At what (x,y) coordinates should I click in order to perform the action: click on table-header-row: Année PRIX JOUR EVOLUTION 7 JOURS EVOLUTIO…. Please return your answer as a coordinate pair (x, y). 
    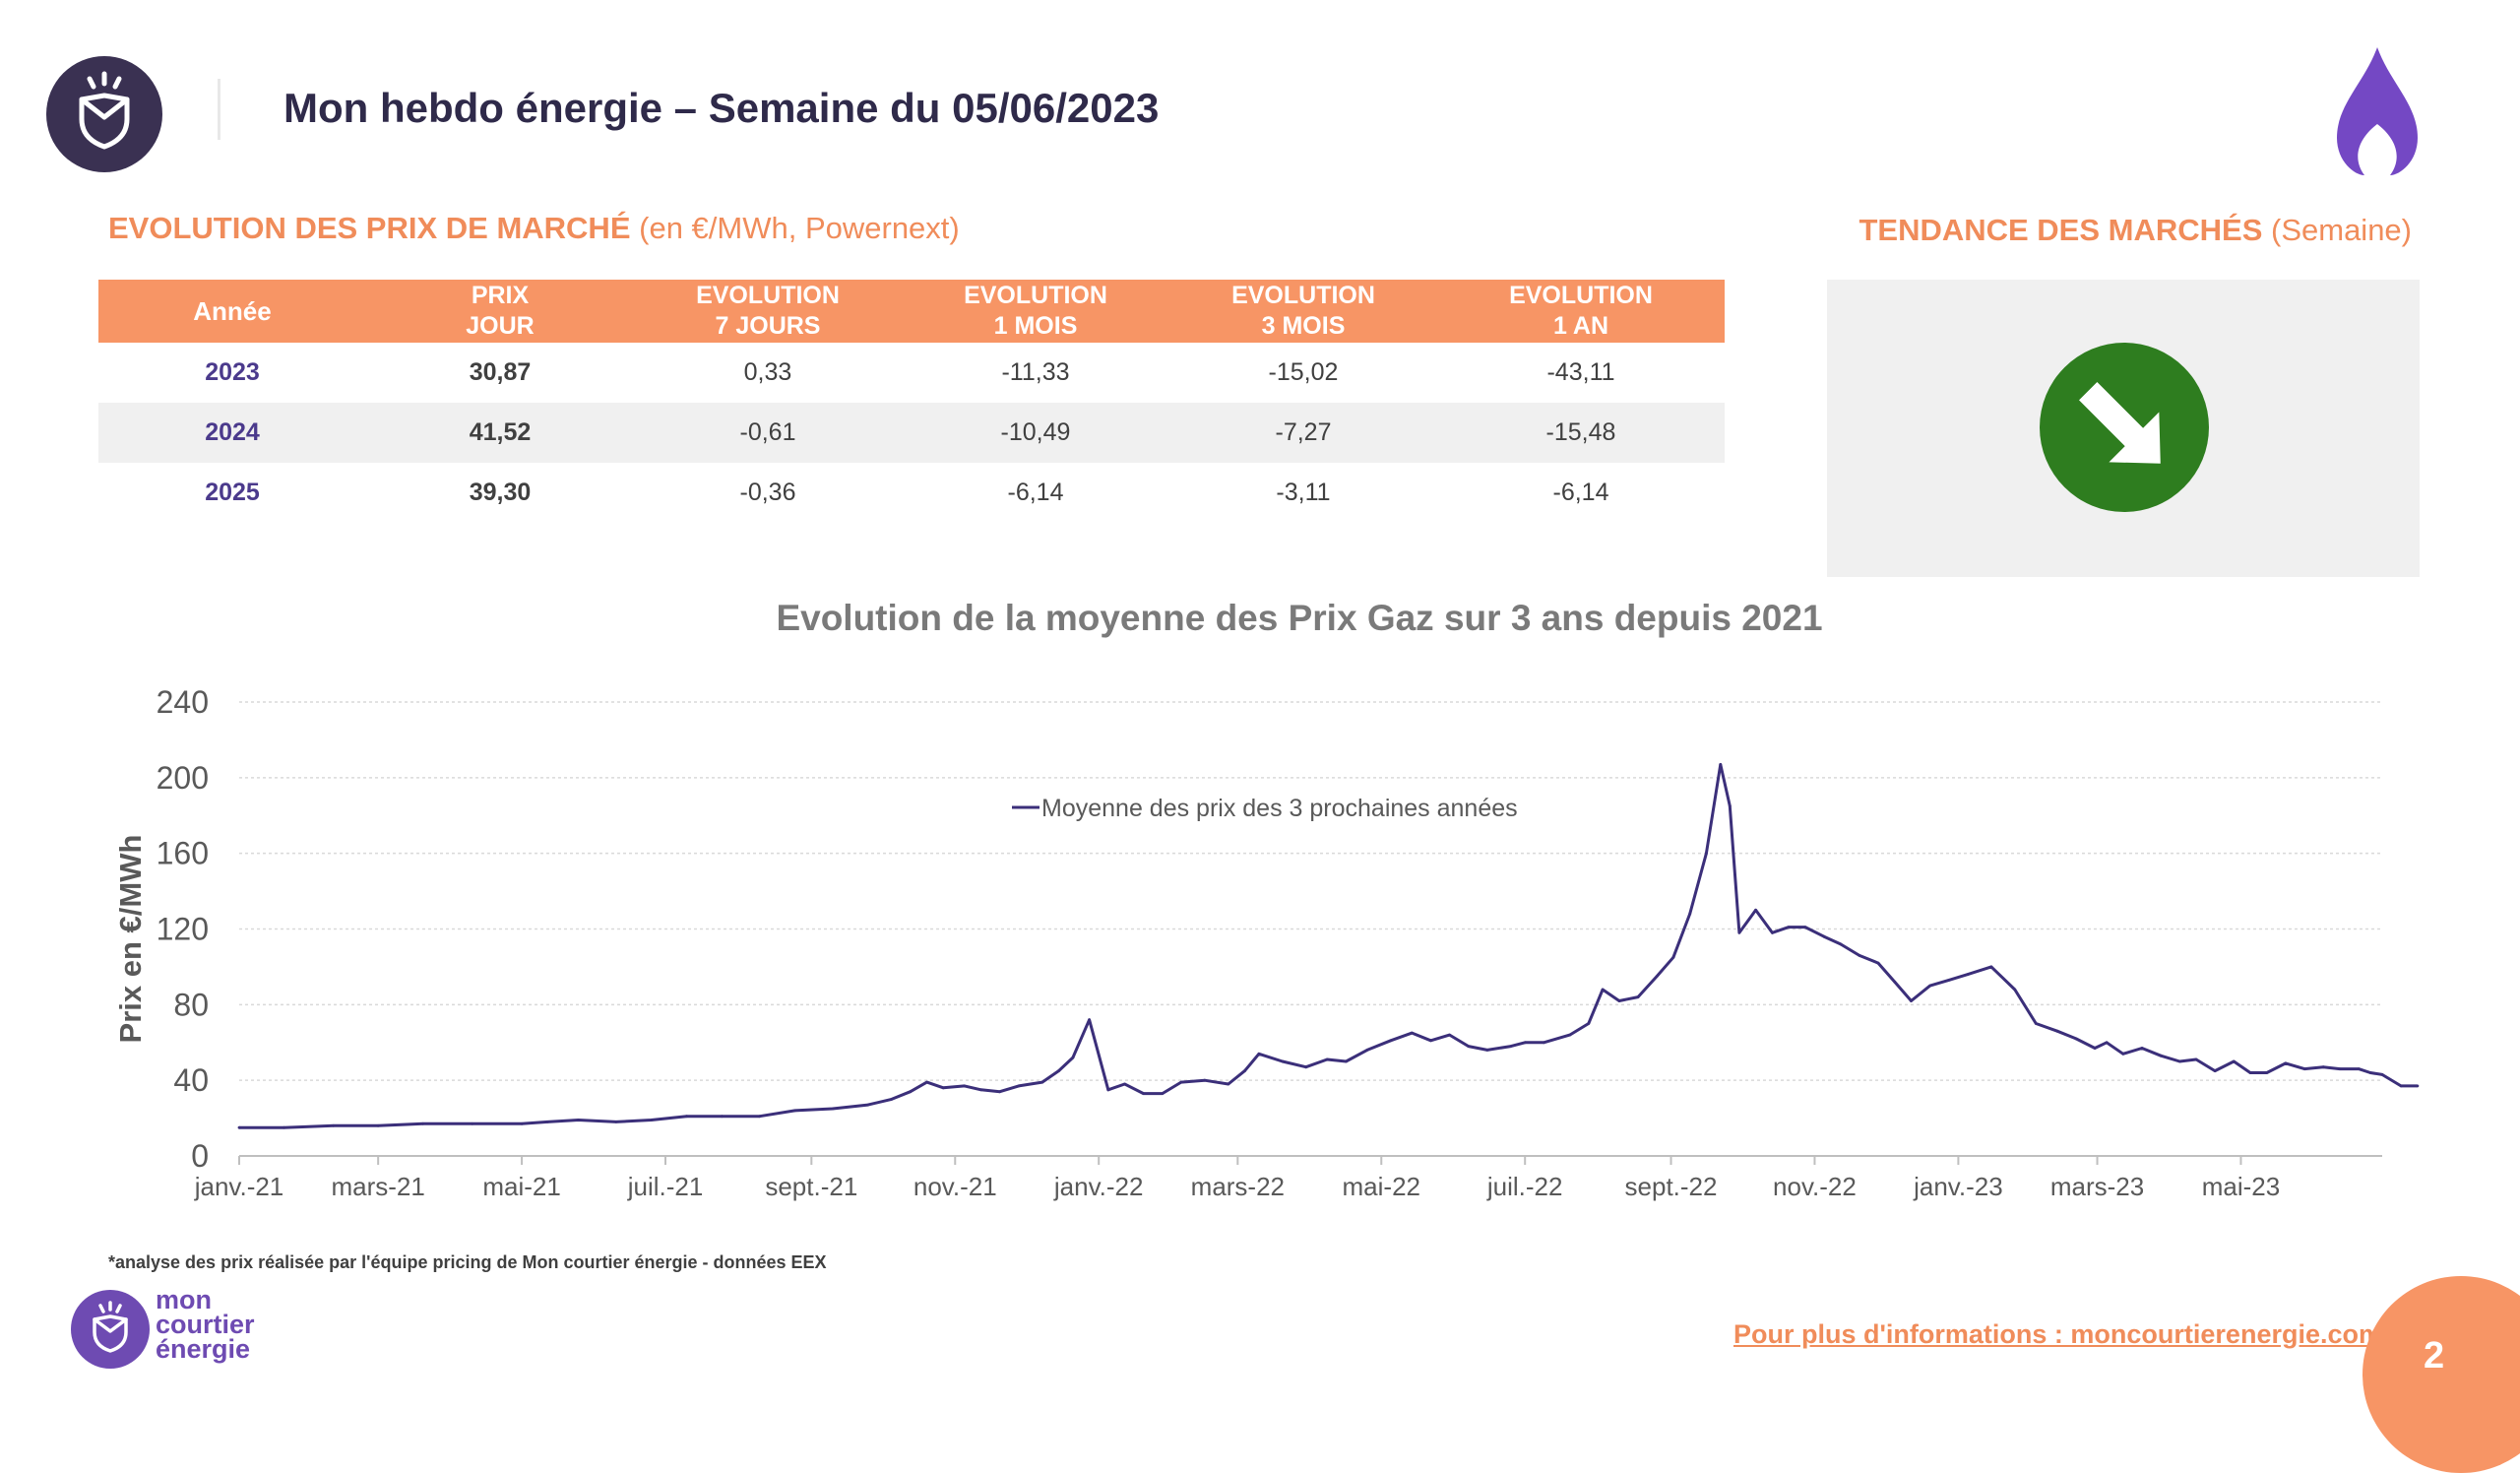
    Looking at the image, I should click on (911, 311).